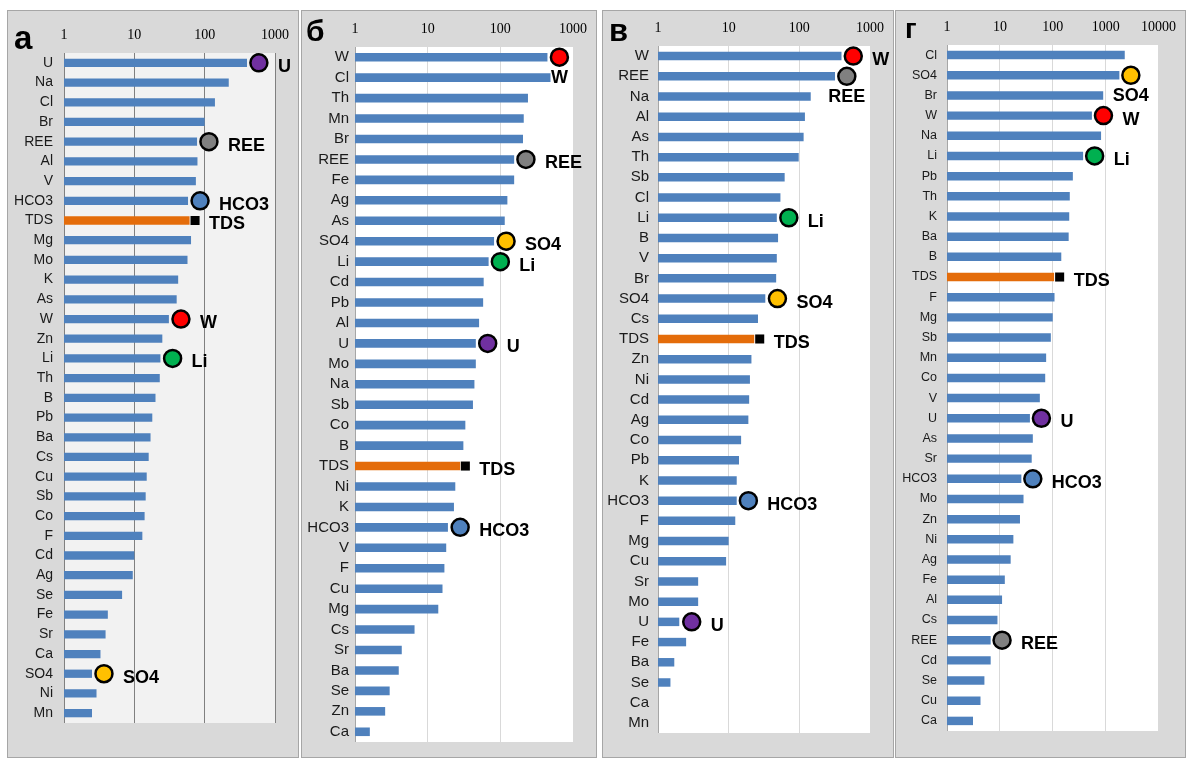 The width and height of the screenshot is (1186, 758). I want to click on chart-title: б, so click(315, 30).